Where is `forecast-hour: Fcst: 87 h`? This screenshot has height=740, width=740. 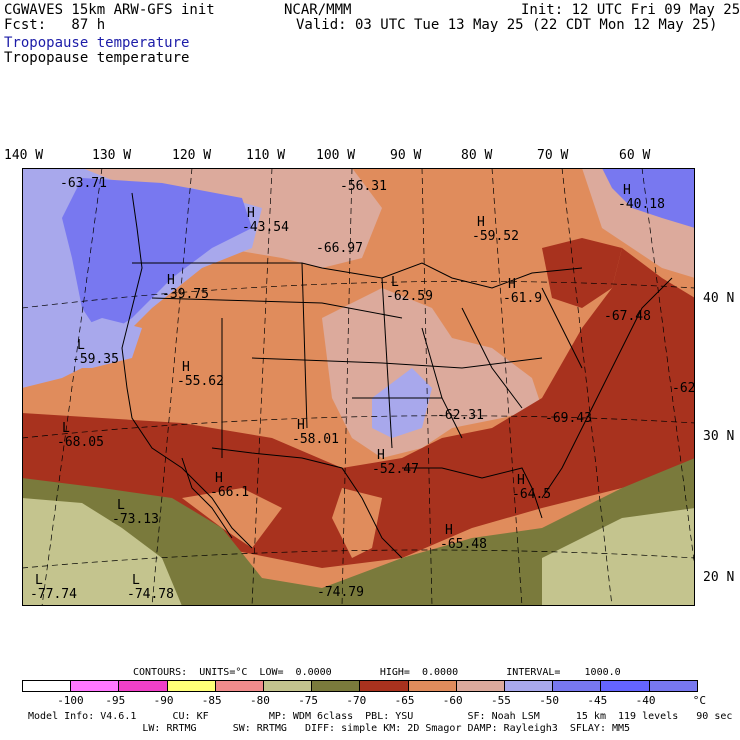 forecast-hour: Fcst: 87 h is located at coordinates (55, 25).